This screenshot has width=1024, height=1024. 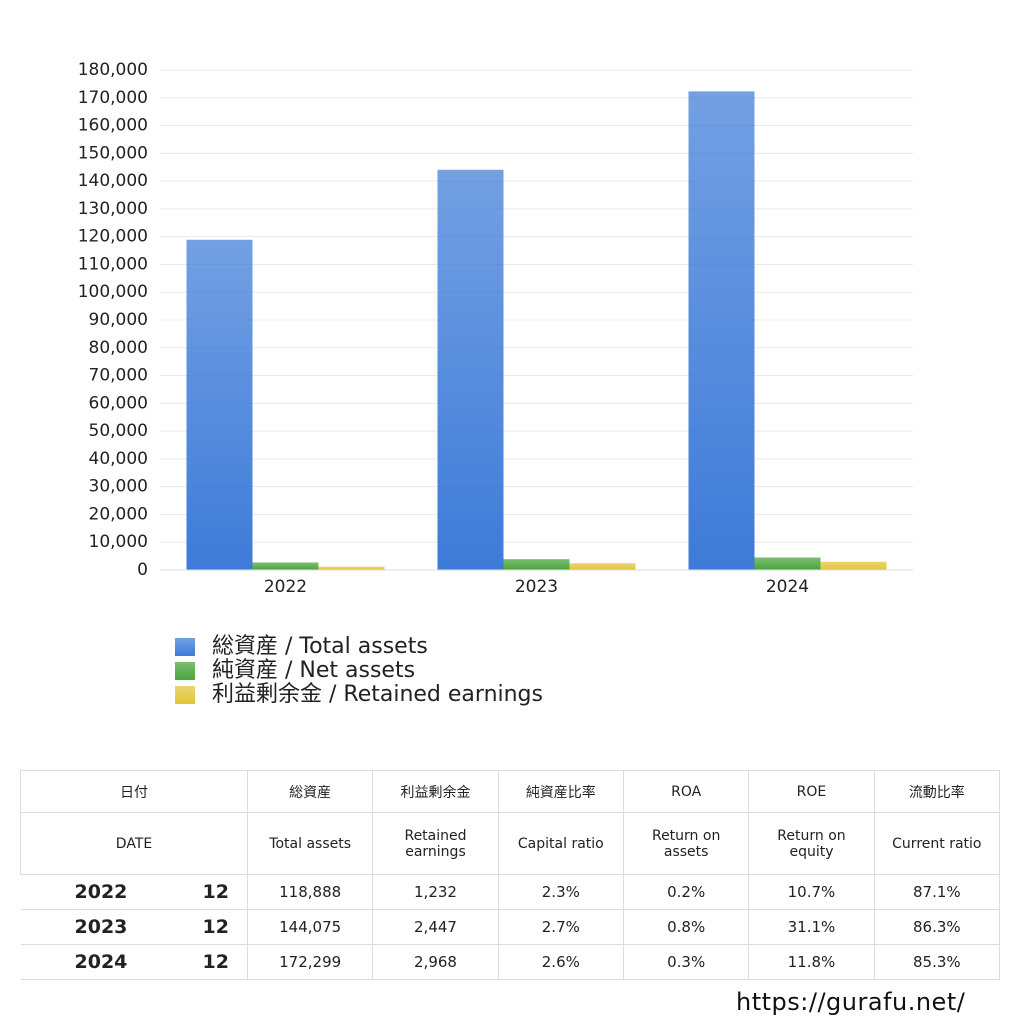 What do you see at coordinates (118, 376) in the screenshot?
I see `y-tick-label: 70,000` at bounding box center [118, 376].